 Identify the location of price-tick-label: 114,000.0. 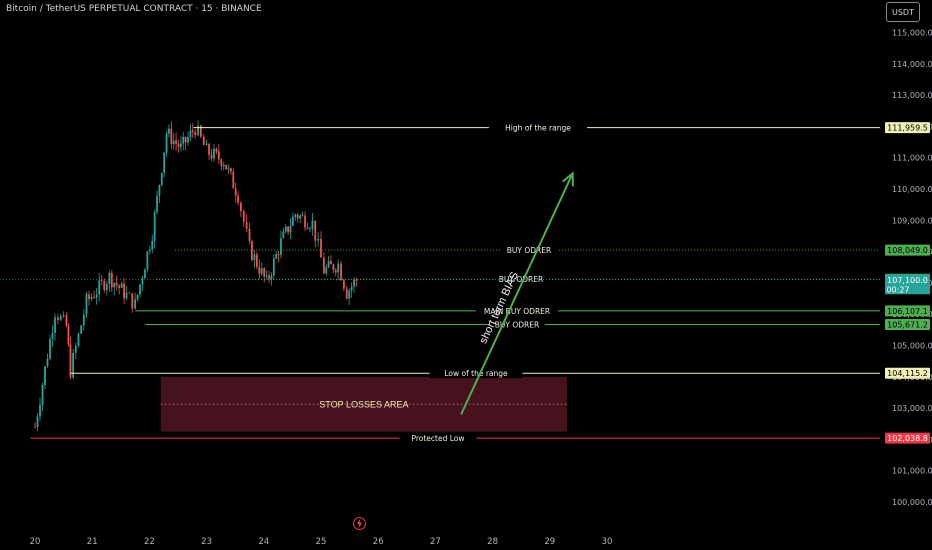
(912, 64).